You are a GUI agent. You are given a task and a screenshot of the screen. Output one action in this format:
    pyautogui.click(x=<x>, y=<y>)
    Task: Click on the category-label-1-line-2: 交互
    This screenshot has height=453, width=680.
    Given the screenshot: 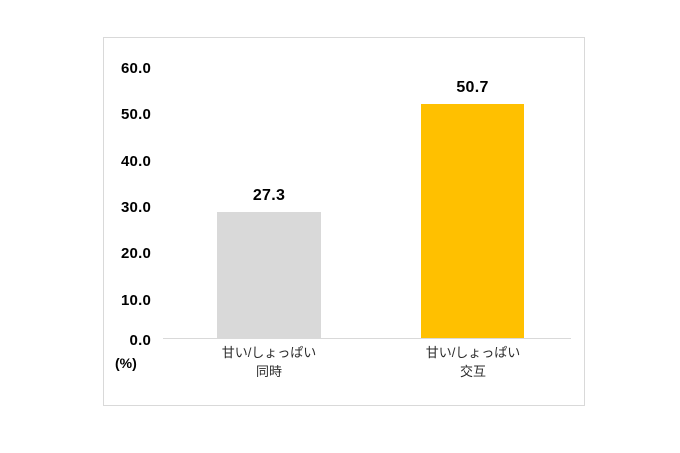 What is the action you would take?
    pyautogui.click(x=472, y=371)
    